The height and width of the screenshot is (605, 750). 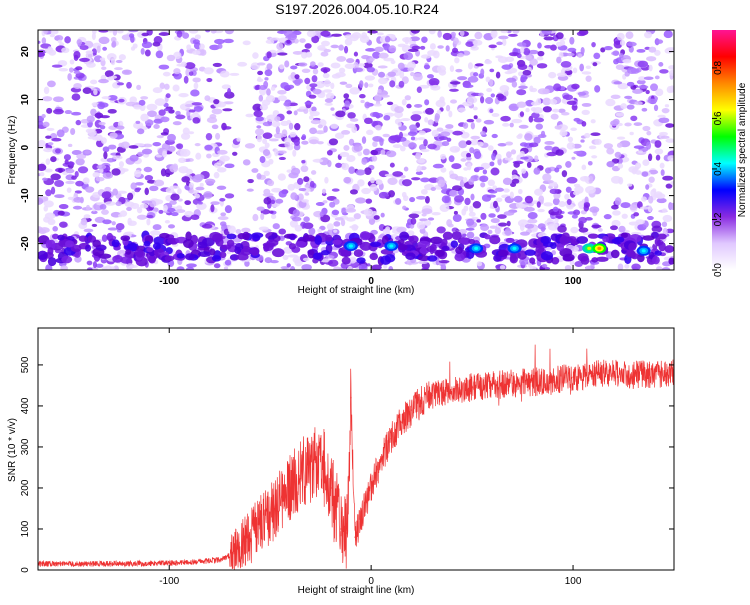 I want to click on peak-center, so click(x=599, y=248).